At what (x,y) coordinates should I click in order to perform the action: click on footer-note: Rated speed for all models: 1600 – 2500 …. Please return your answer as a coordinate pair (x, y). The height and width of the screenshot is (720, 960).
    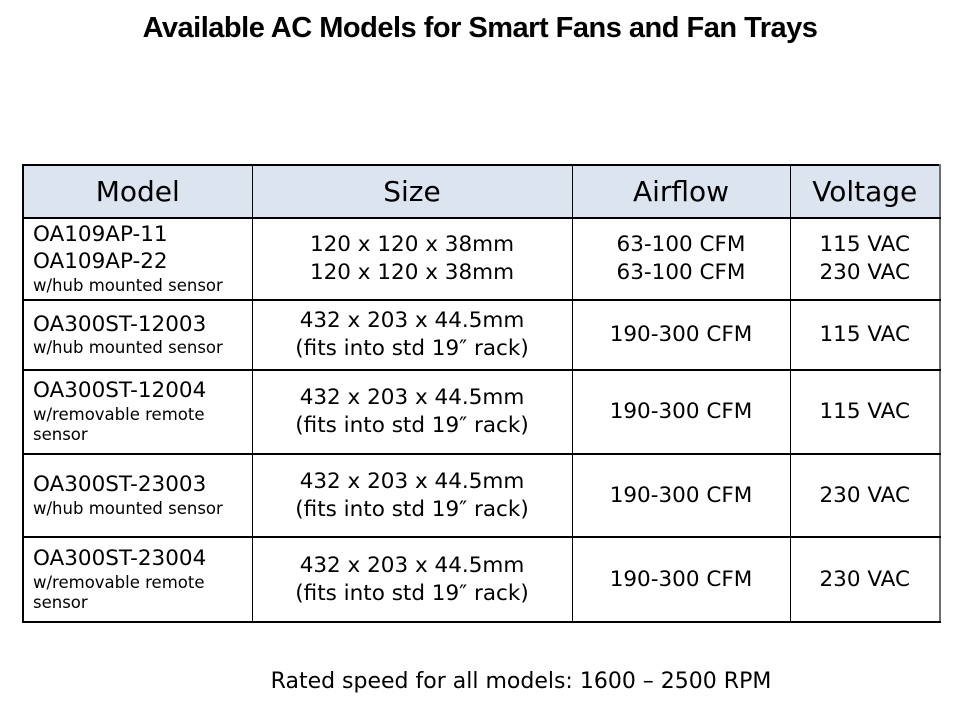
    Looking at the image, I should click on (521, 681).